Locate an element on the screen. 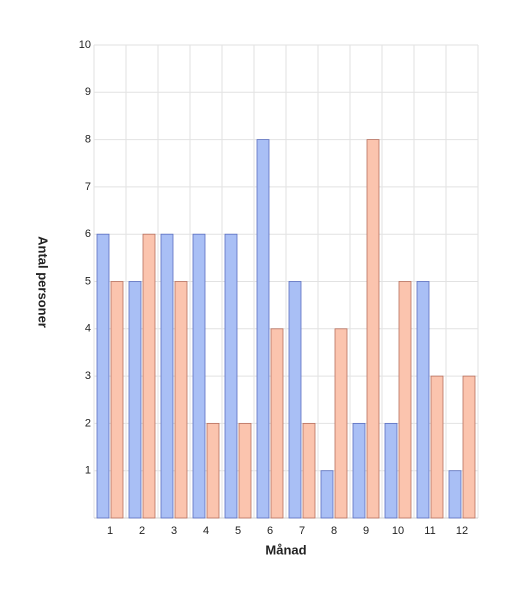 This screenshot has height=594, width=518. y-tick-label: 10 is located at coordinates (85, 45).